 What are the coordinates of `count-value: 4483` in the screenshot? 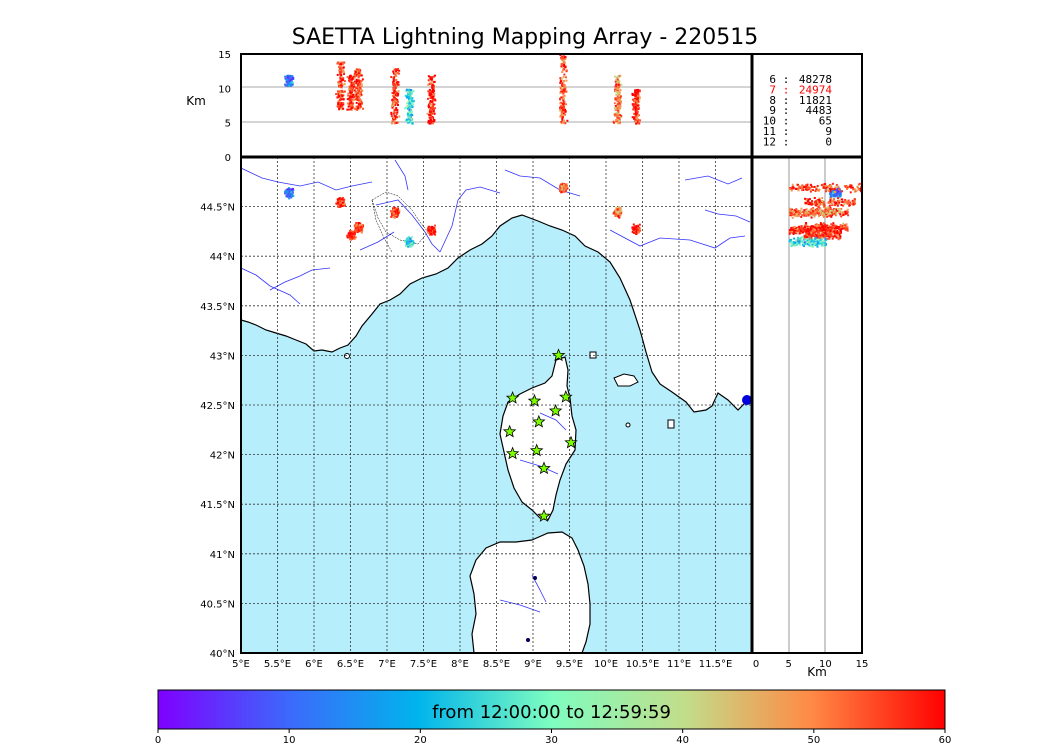 It's located at (819, 110).